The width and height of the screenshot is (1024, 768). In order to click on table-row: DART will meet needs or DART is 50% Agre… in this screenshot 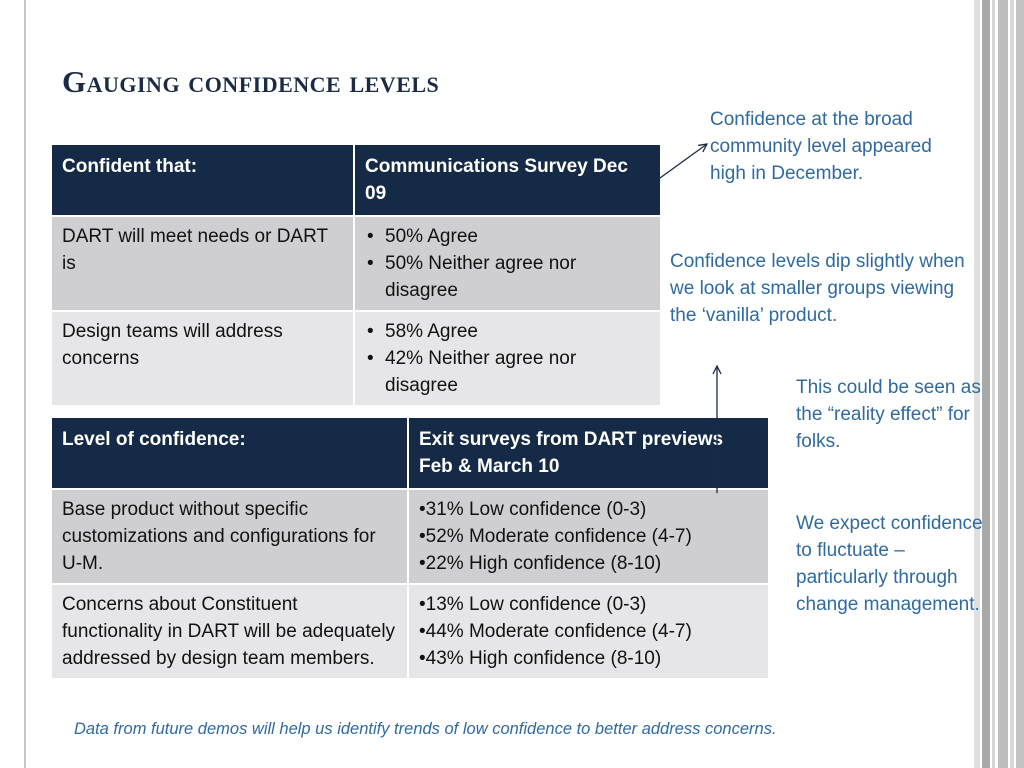, I will do `click(356, 263)`.